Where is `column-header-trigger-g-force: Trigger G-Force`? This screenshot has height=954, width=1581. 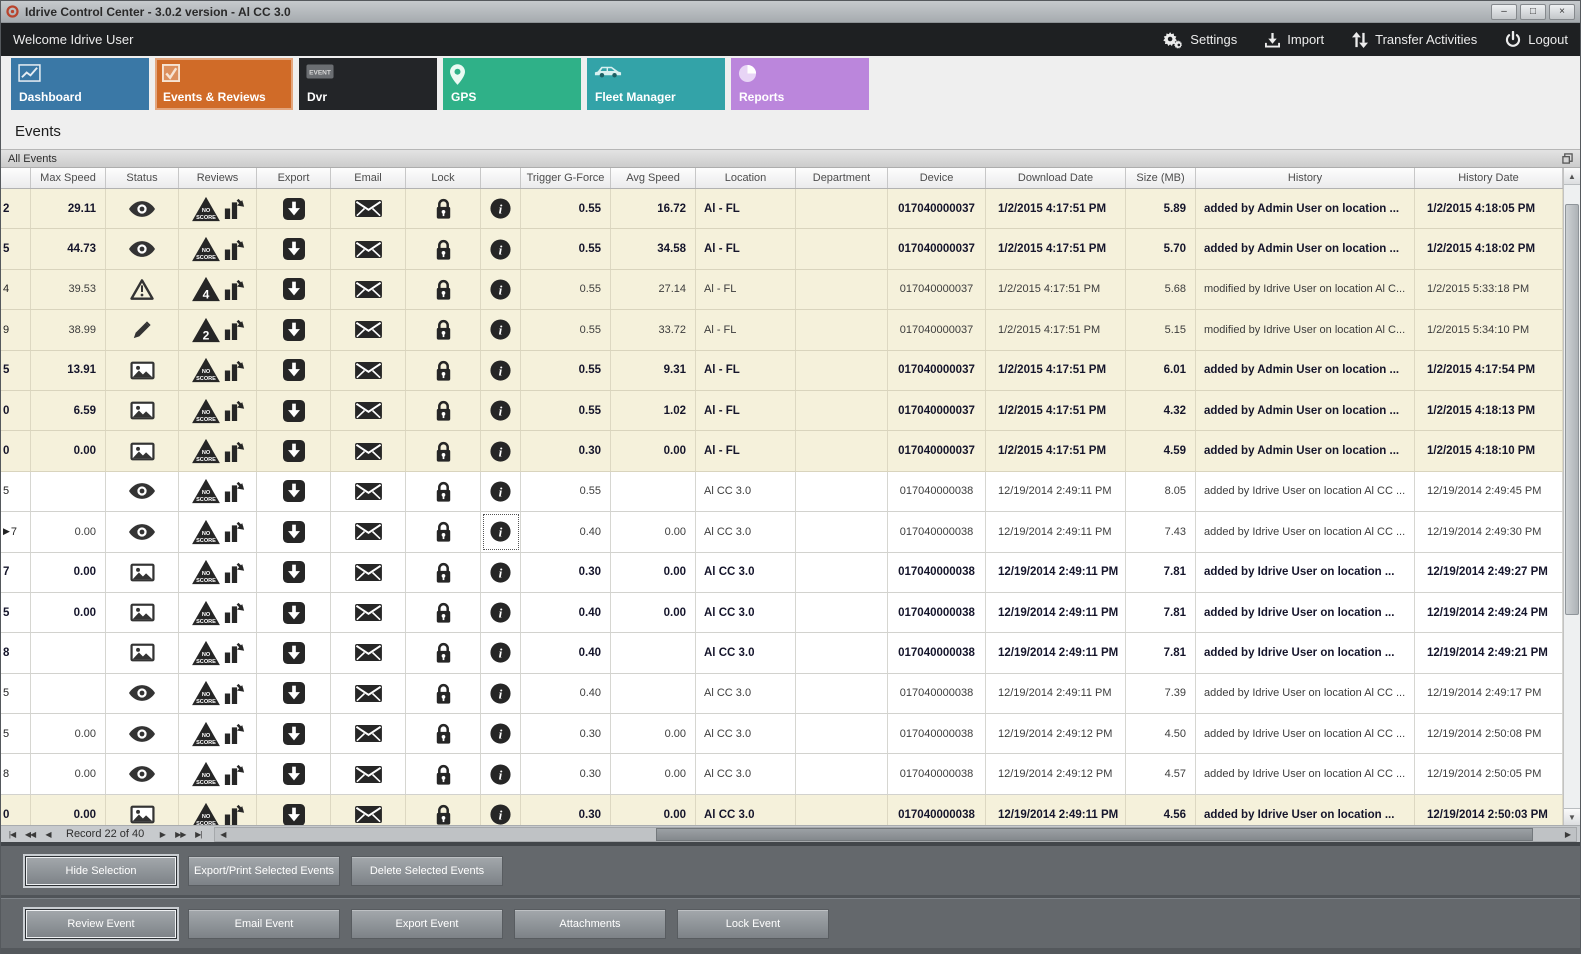 column-header-trigger-g-force: Trigger G-Force is located at coordinates (566, 178).